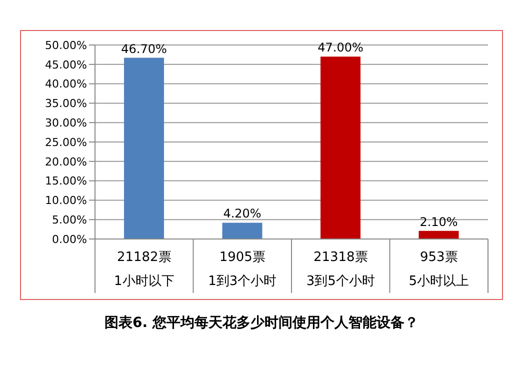 This screenshot has width=523, height=365. I want to click on data-label: 4.20%, so click(242, 213).